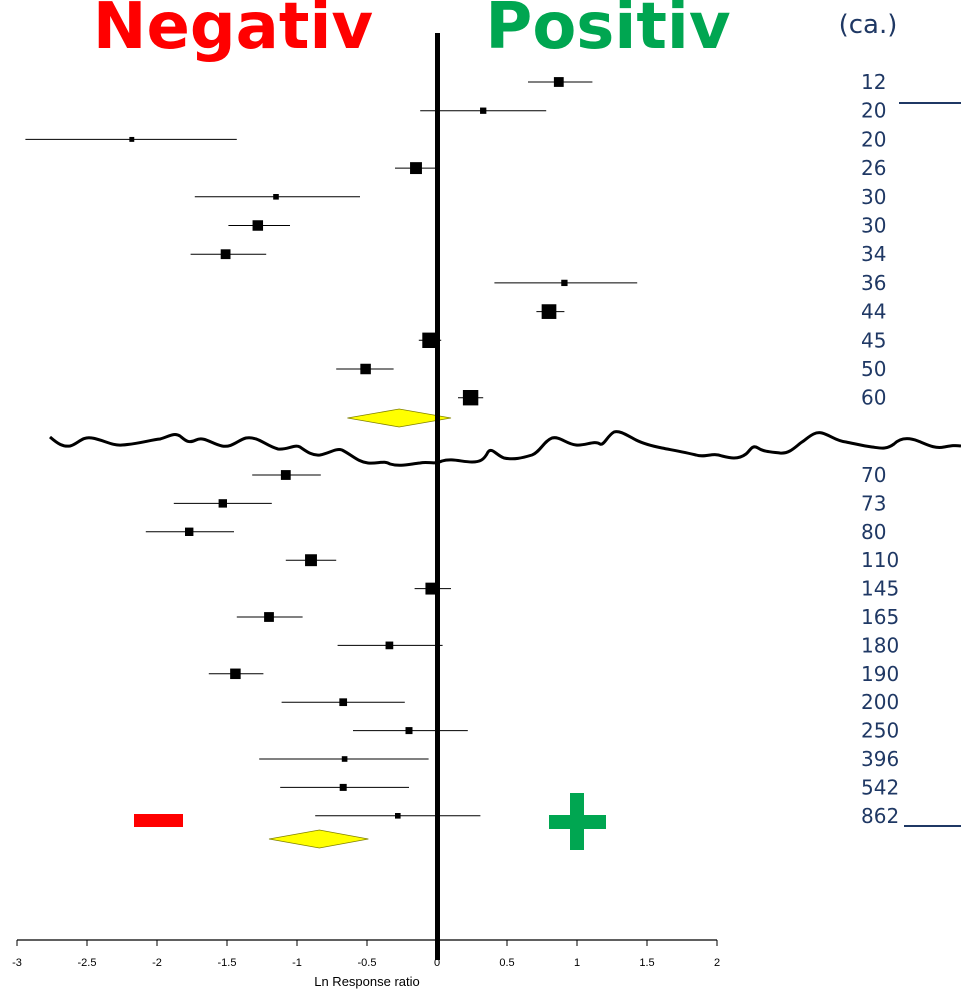 This screenshot has width=961, height=997. Describe the element at coordinates (880, 759) in the screenshot. I see `group2-row-label: 396` at that location.